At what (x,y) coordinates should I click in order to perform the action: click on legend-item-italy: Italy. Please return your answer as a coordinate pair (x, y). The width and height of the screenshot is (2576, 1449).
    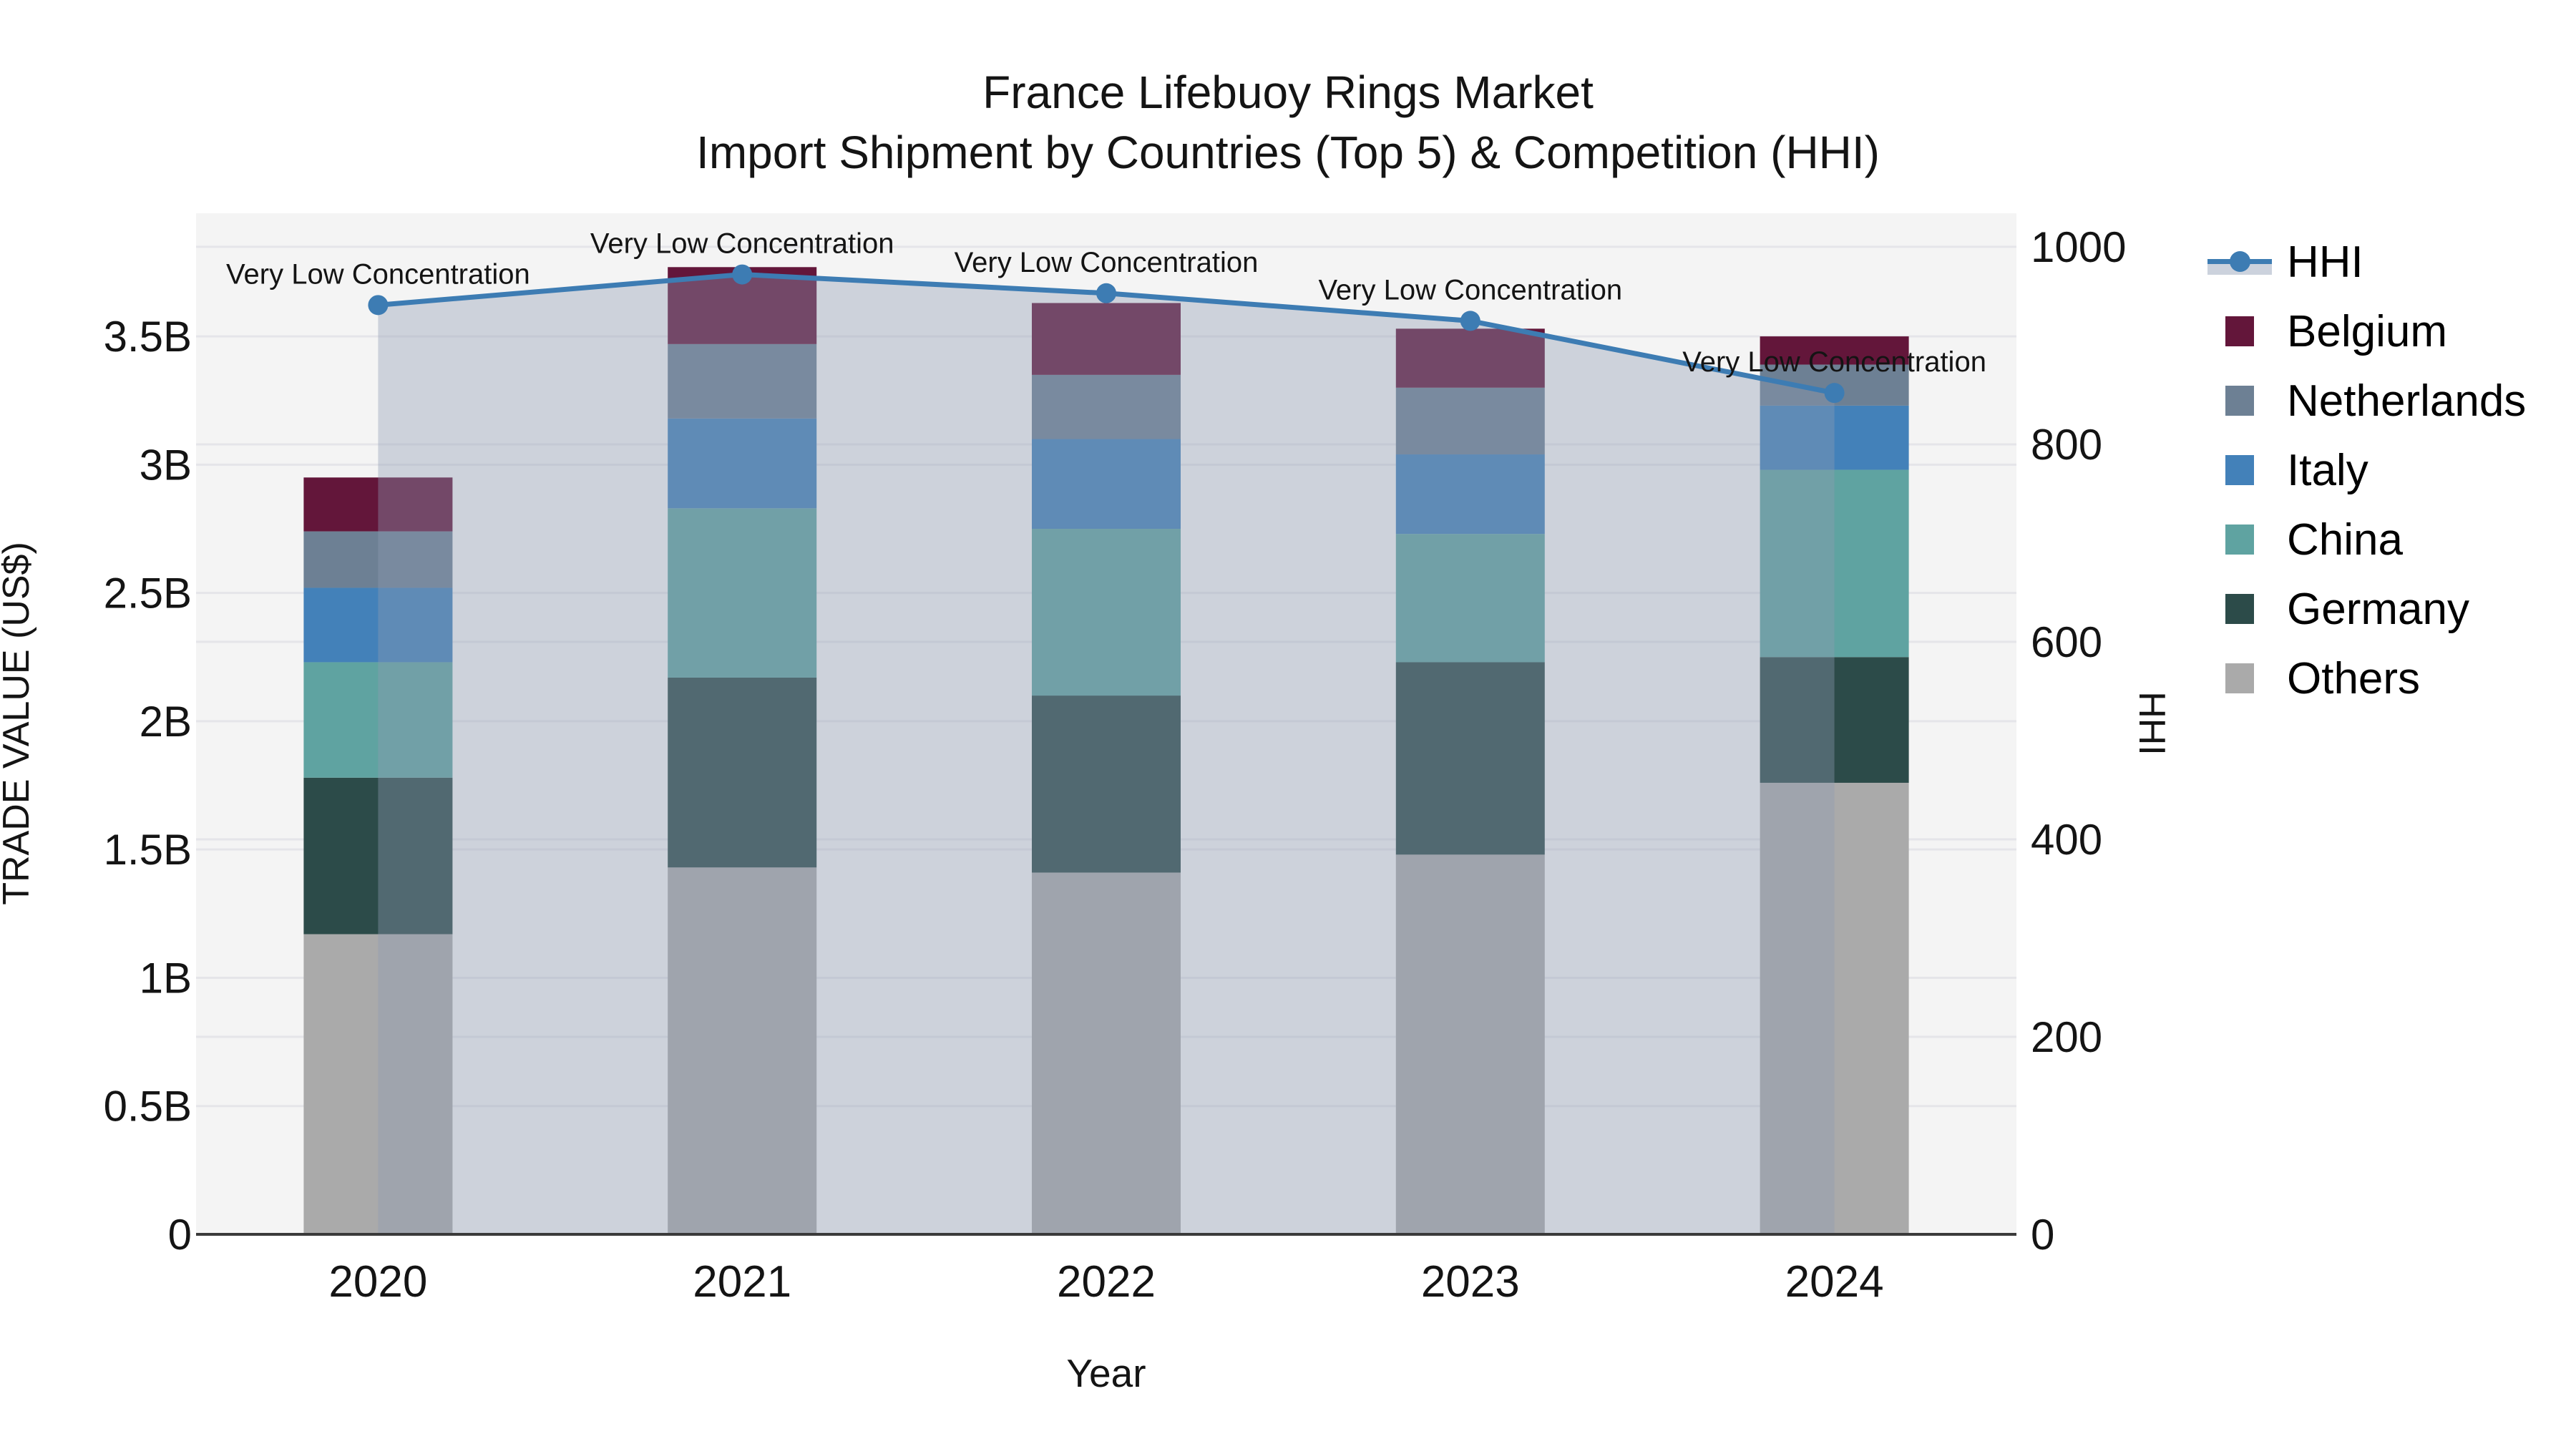
    Looking at the image, I should click on (2287, 470).